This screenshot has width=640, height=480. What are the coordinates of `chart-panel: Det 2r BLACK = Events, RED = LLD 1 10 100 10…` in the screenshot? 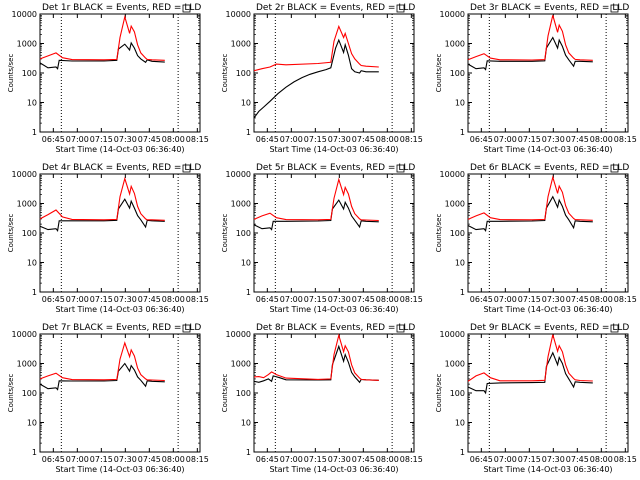 It's located at (322, 78).